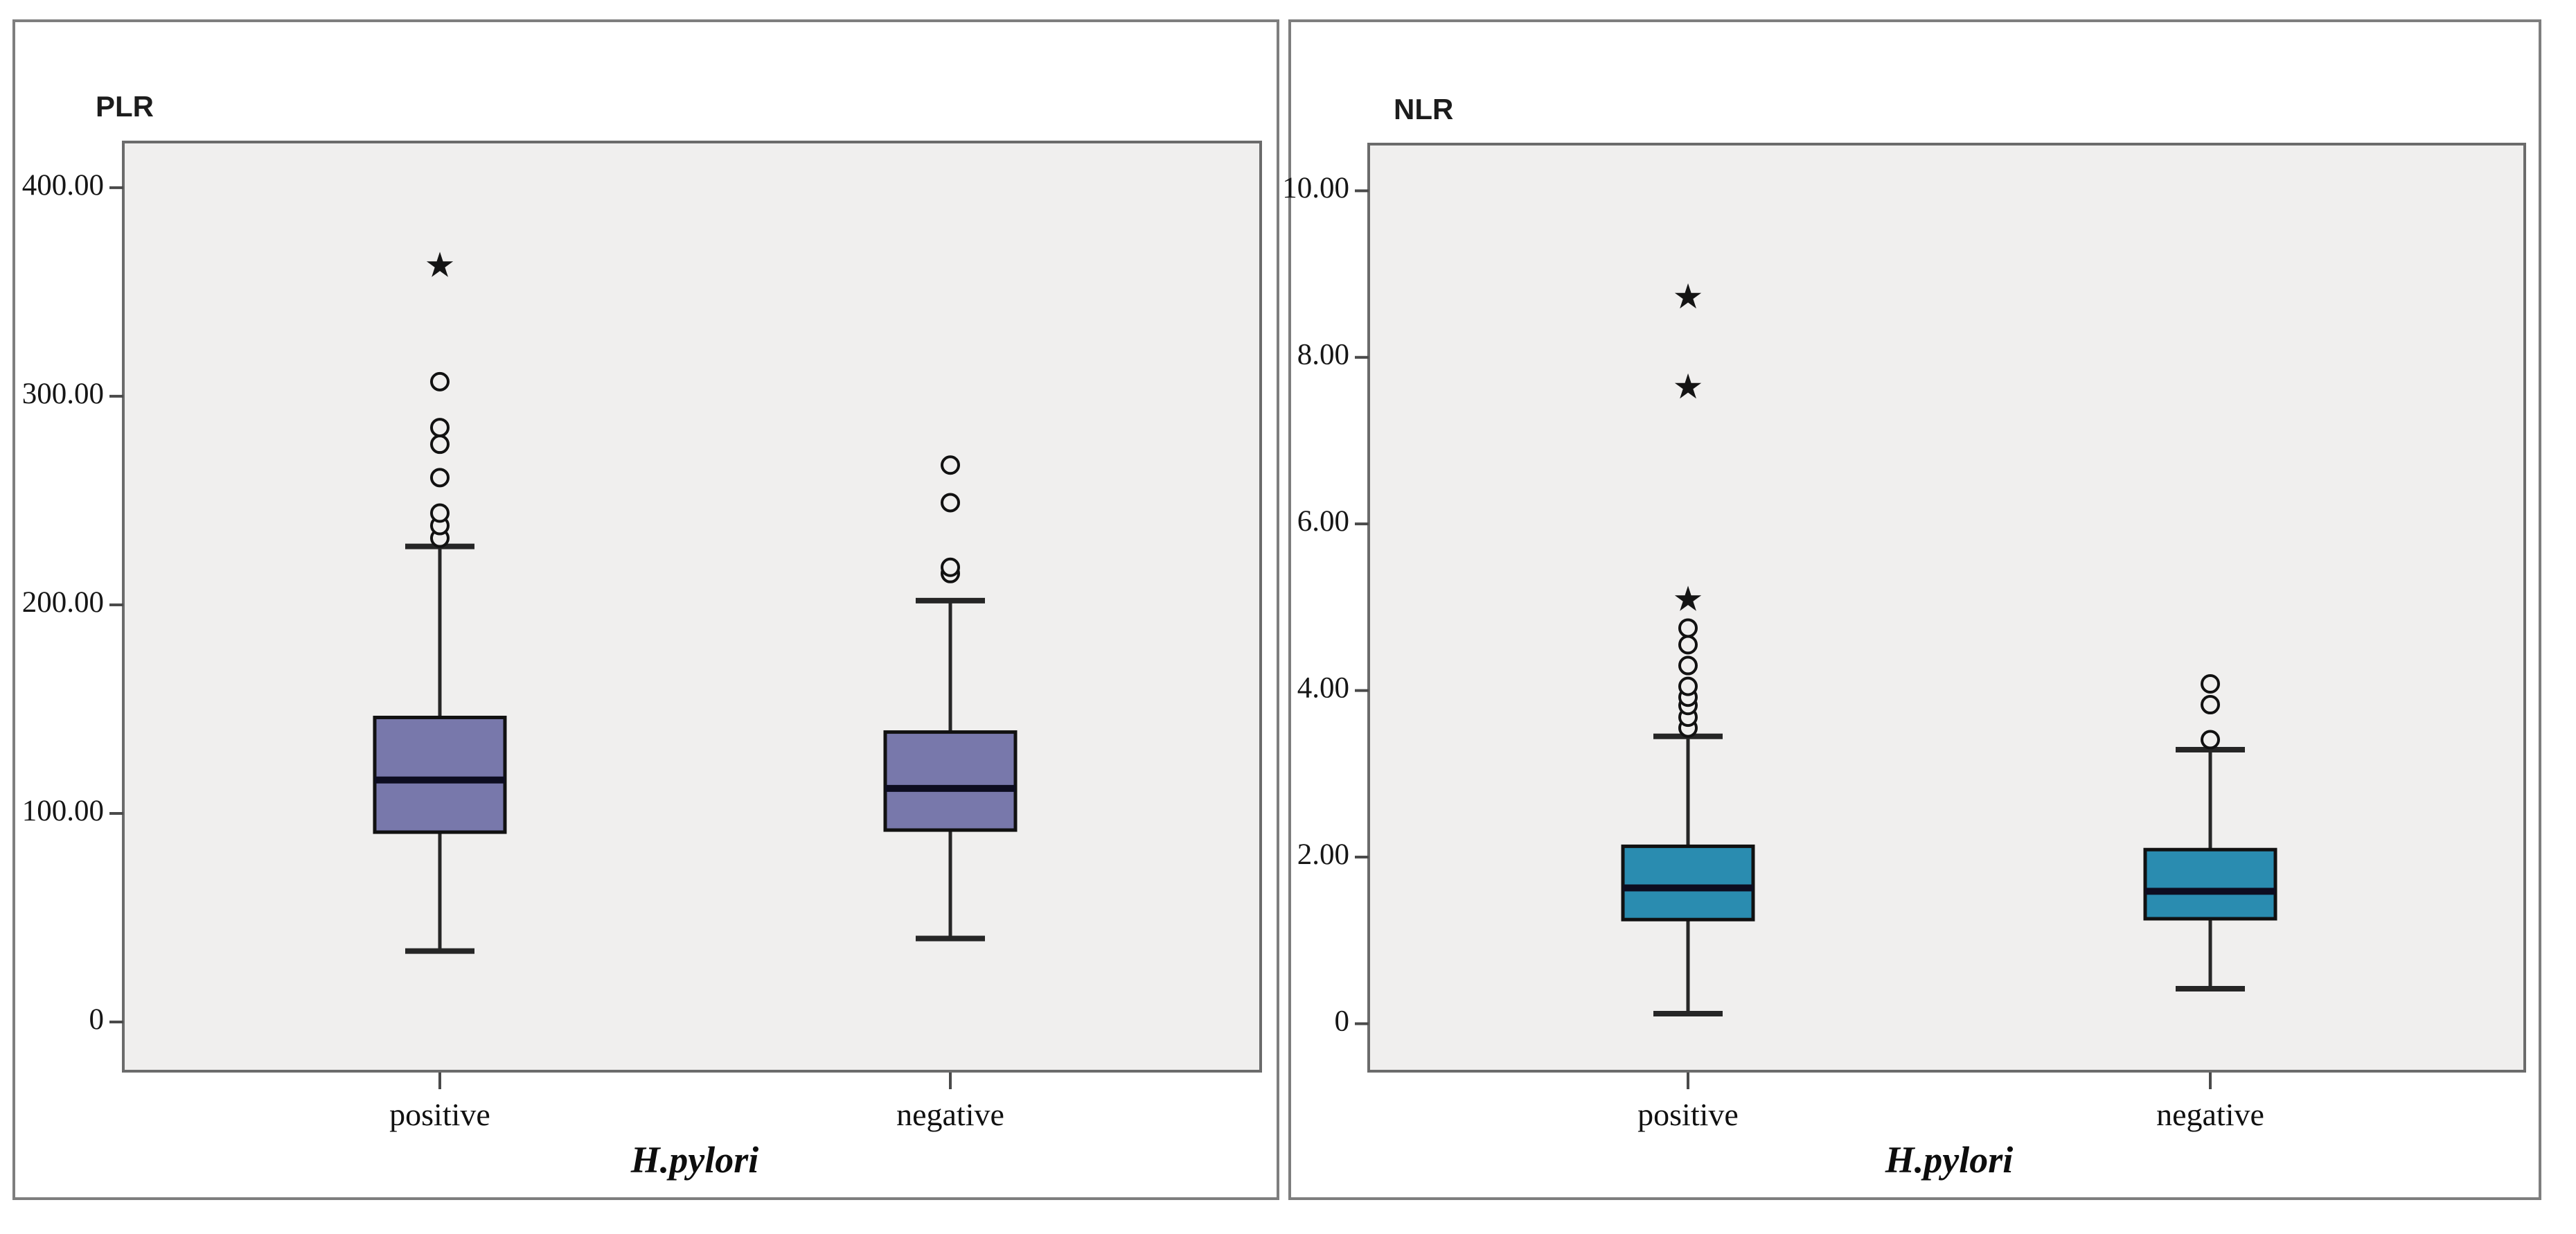 Image resolution: width=2576 pixels, height=1234 pixels. I want to click on box-positive: ★ ★ ★, so click(1688, 646).